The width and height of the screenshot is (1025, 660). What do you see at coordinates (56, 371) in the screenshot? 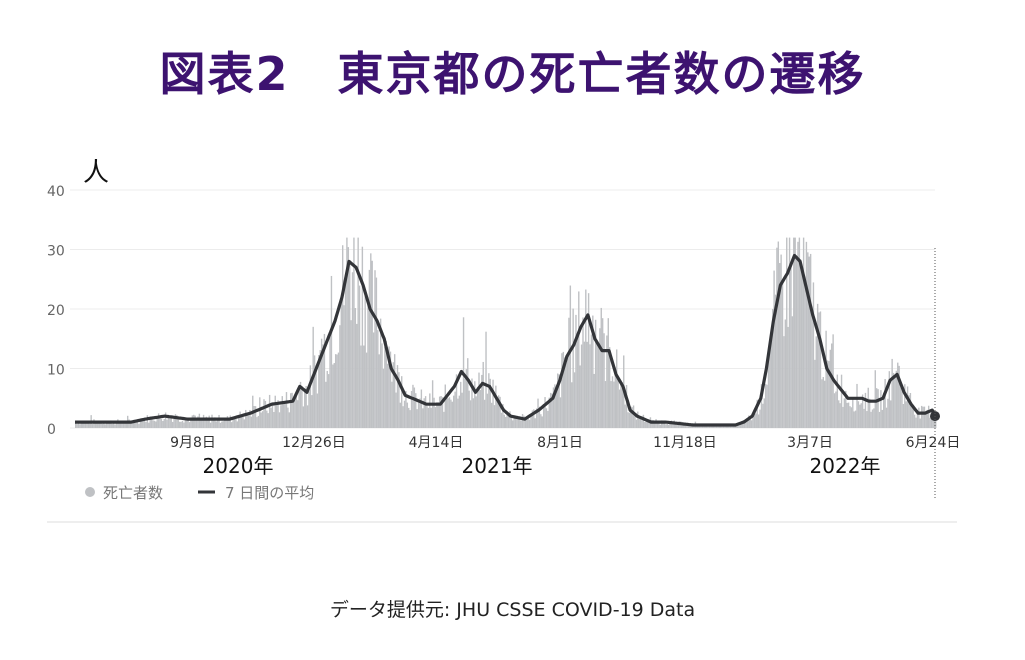
I see `y-tick-label: 10` at bounding box center [56, 371].